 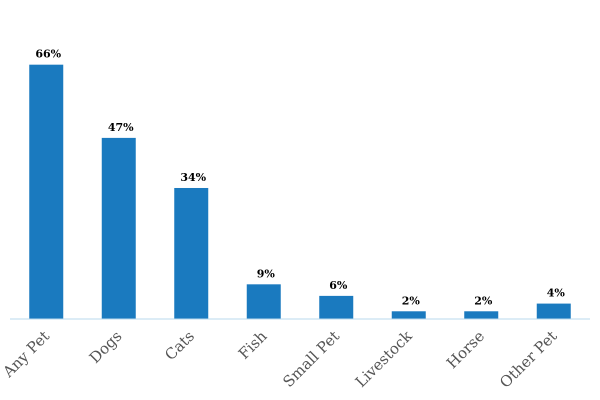 What do you see at coordinates (121, 127) in the screenshot?
I see `value-label: 47%` at bounding box center [121, 127].